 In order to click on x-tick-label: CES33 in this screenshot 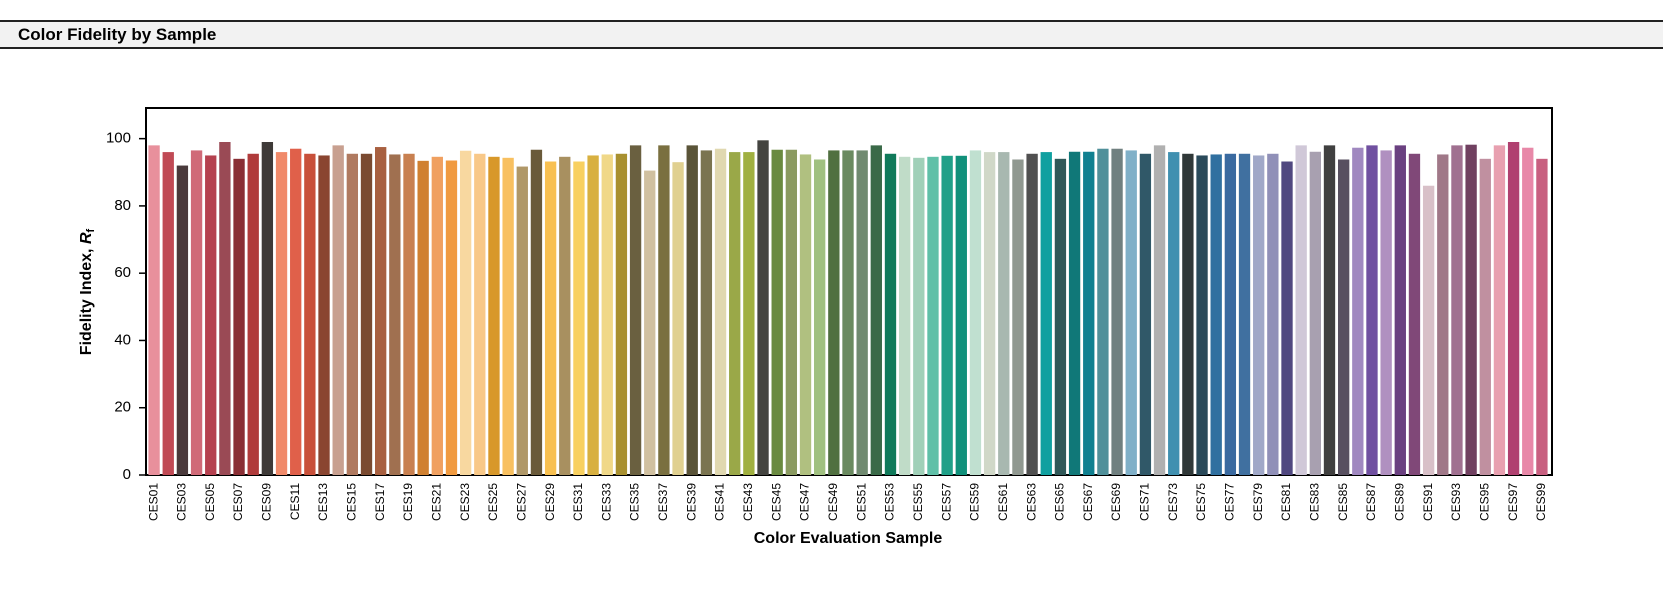, I will do `click(606, 502)`.